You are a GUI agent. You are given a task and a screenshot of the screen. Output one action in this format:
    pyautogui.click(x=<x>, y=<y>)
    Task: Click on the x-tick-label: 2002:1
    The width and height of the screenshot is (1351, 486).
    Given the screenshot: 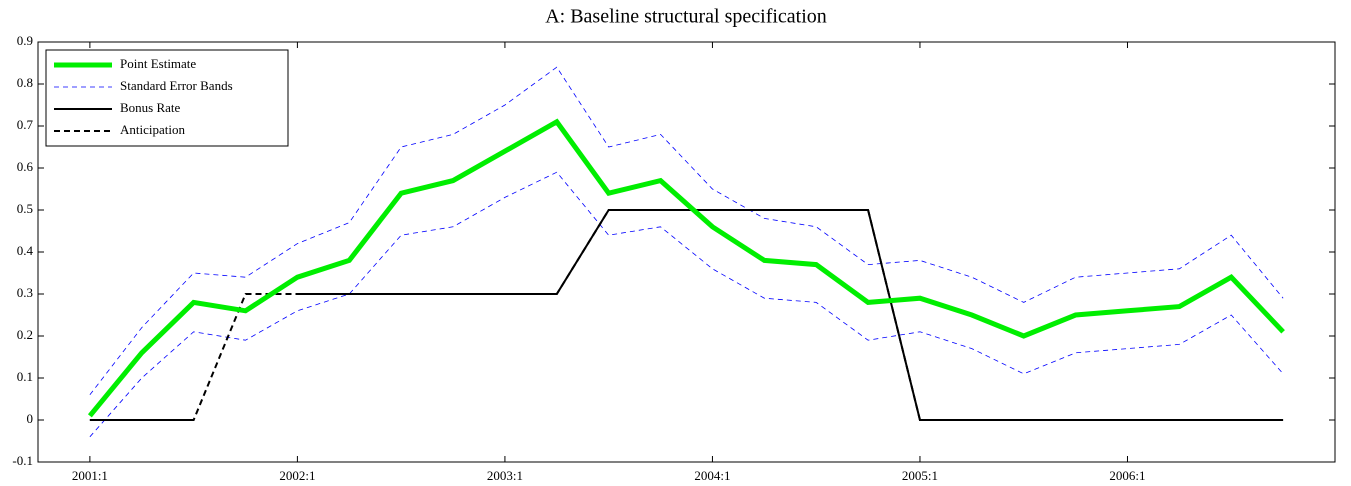 What is the action you would take?
    pyautogui.click(x=297, y=475)
    